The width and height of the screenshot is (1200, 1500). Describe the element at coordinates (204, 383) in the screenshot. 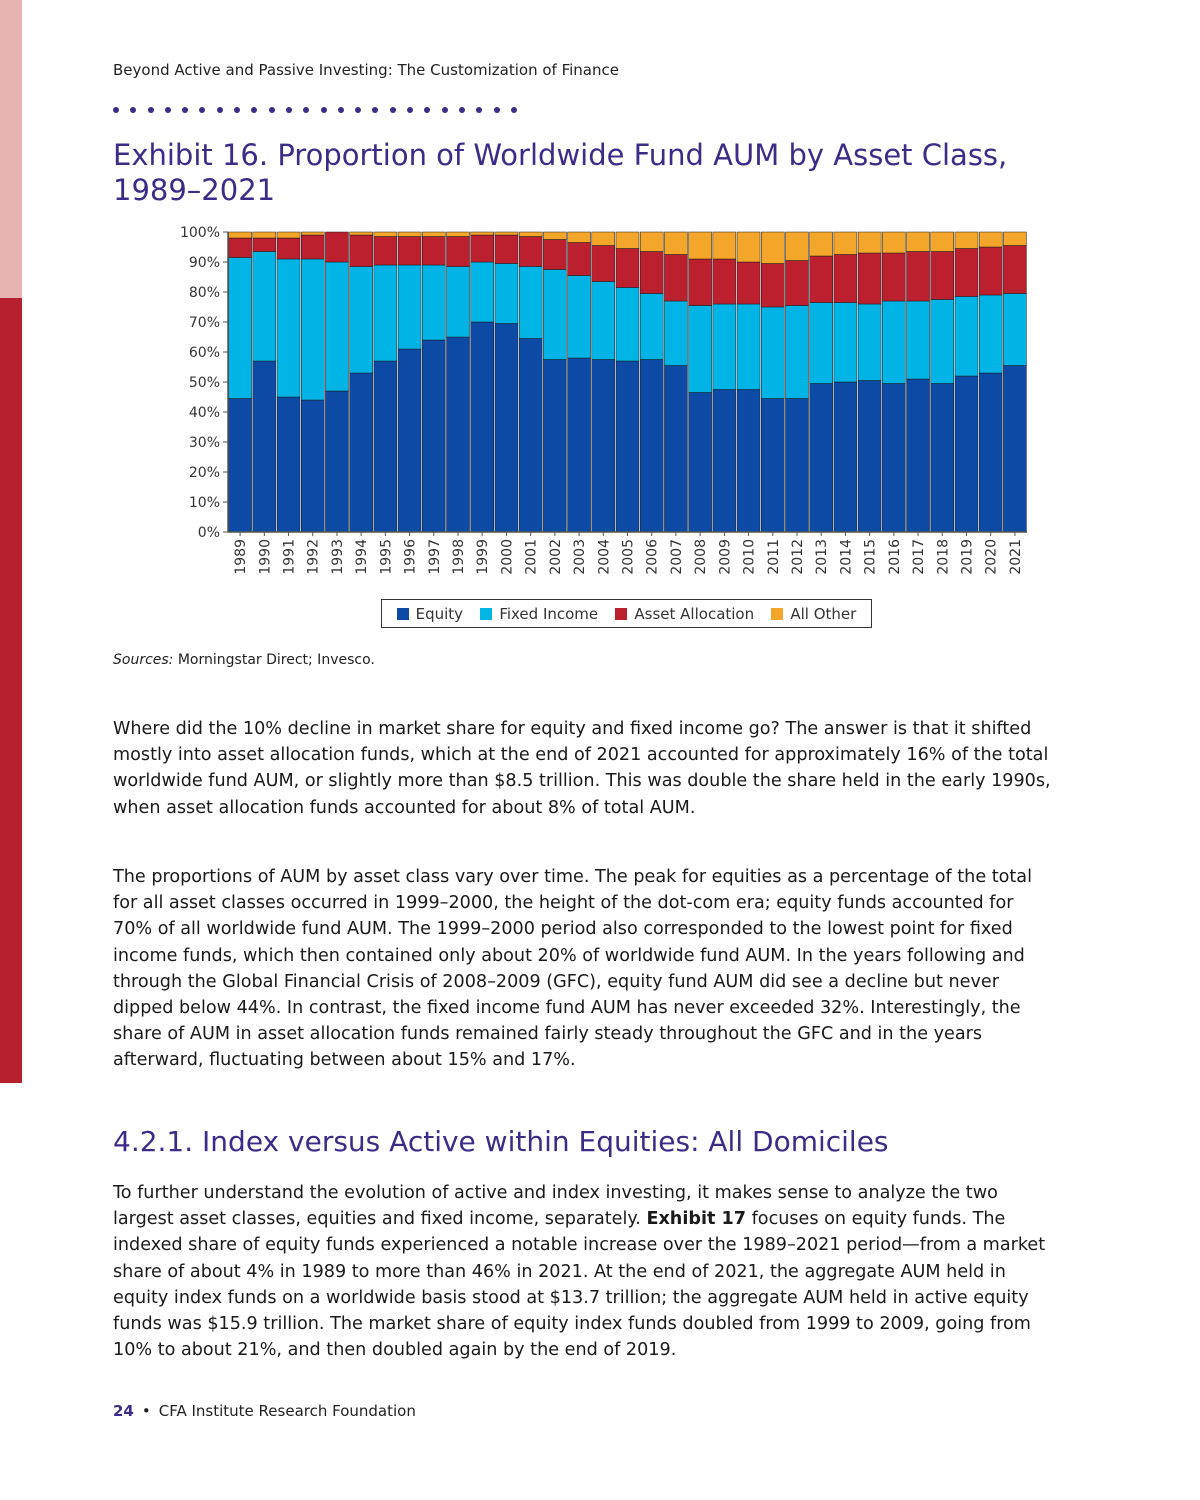

I see `y-tick-label: 50%` at that location.